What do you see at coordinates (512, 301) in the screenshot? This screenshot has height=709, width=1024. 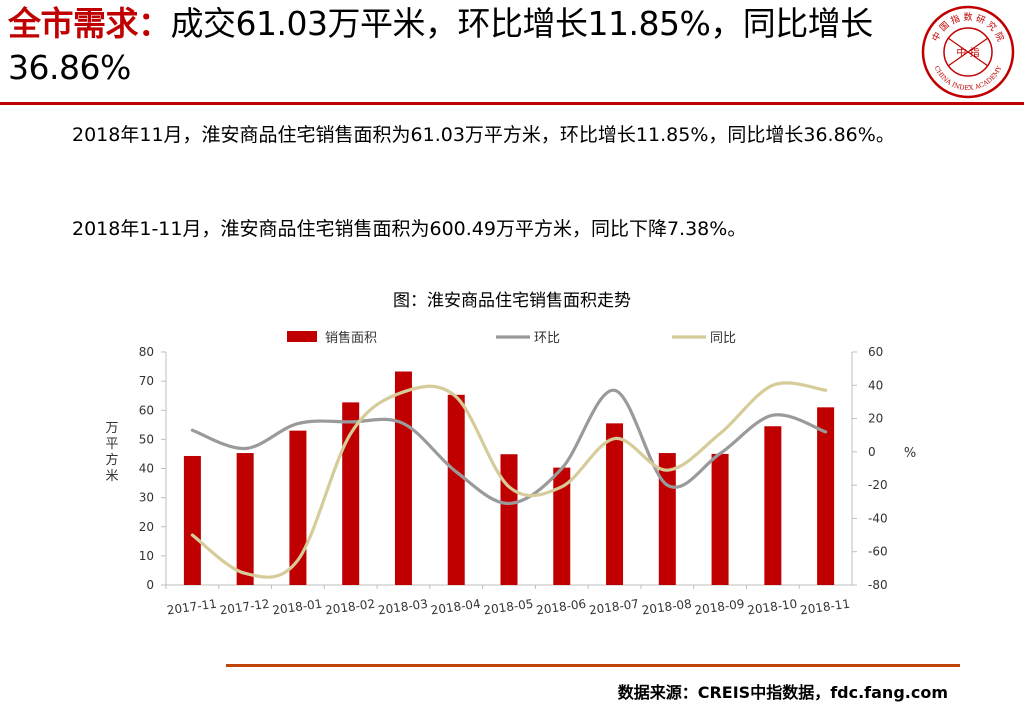 I see `chart-title: 图：淮安商品住宅销售面积走势` at bounding box center [512, 301].